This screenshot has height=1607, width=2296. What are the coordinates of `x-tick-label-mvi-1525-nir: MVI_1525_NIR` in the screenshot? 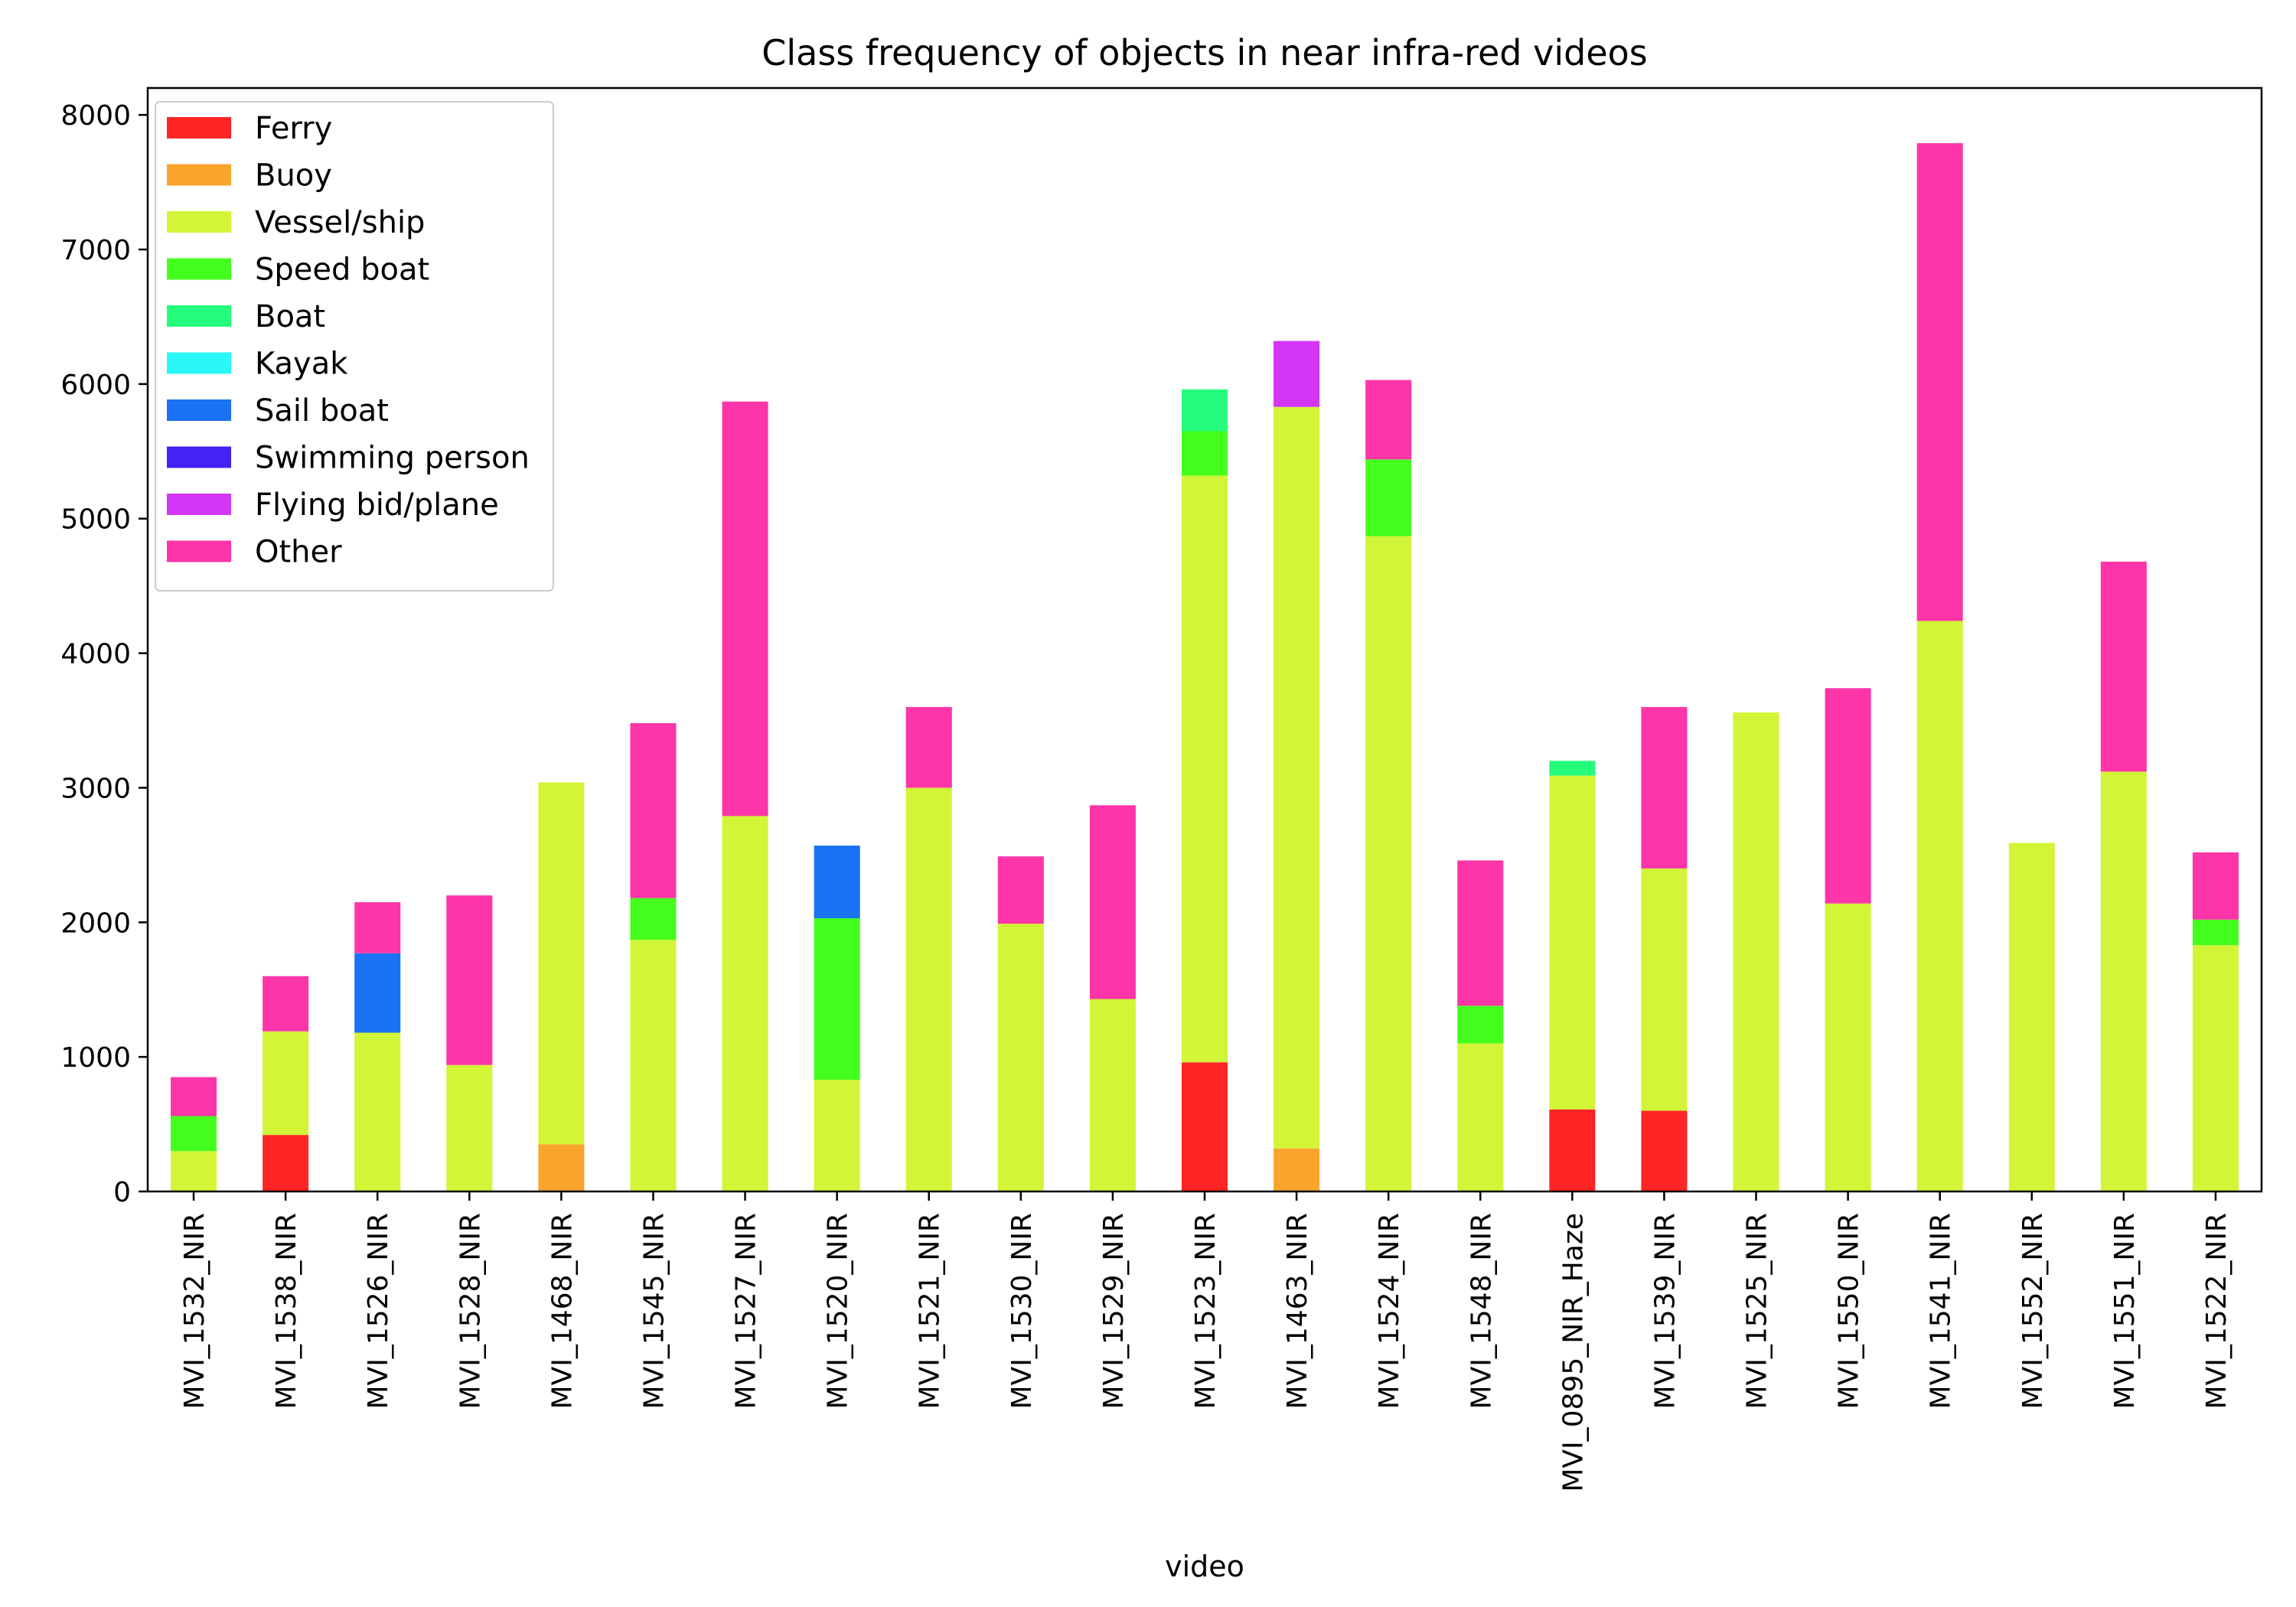 It's located at (1757, 1311).